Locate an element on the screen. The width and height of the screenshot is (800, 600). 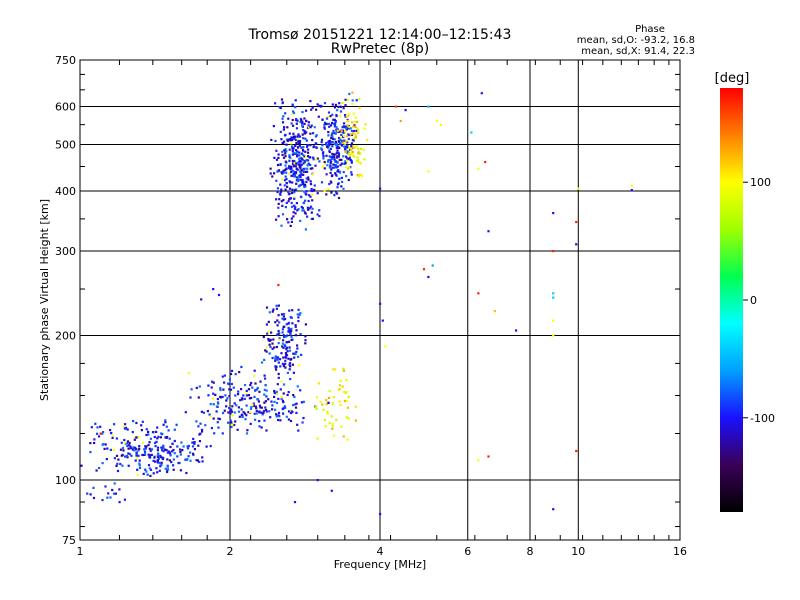
phase-stats-o: mean, sd,O: -93.2, 16.8 is located at coordinates (636, 40).